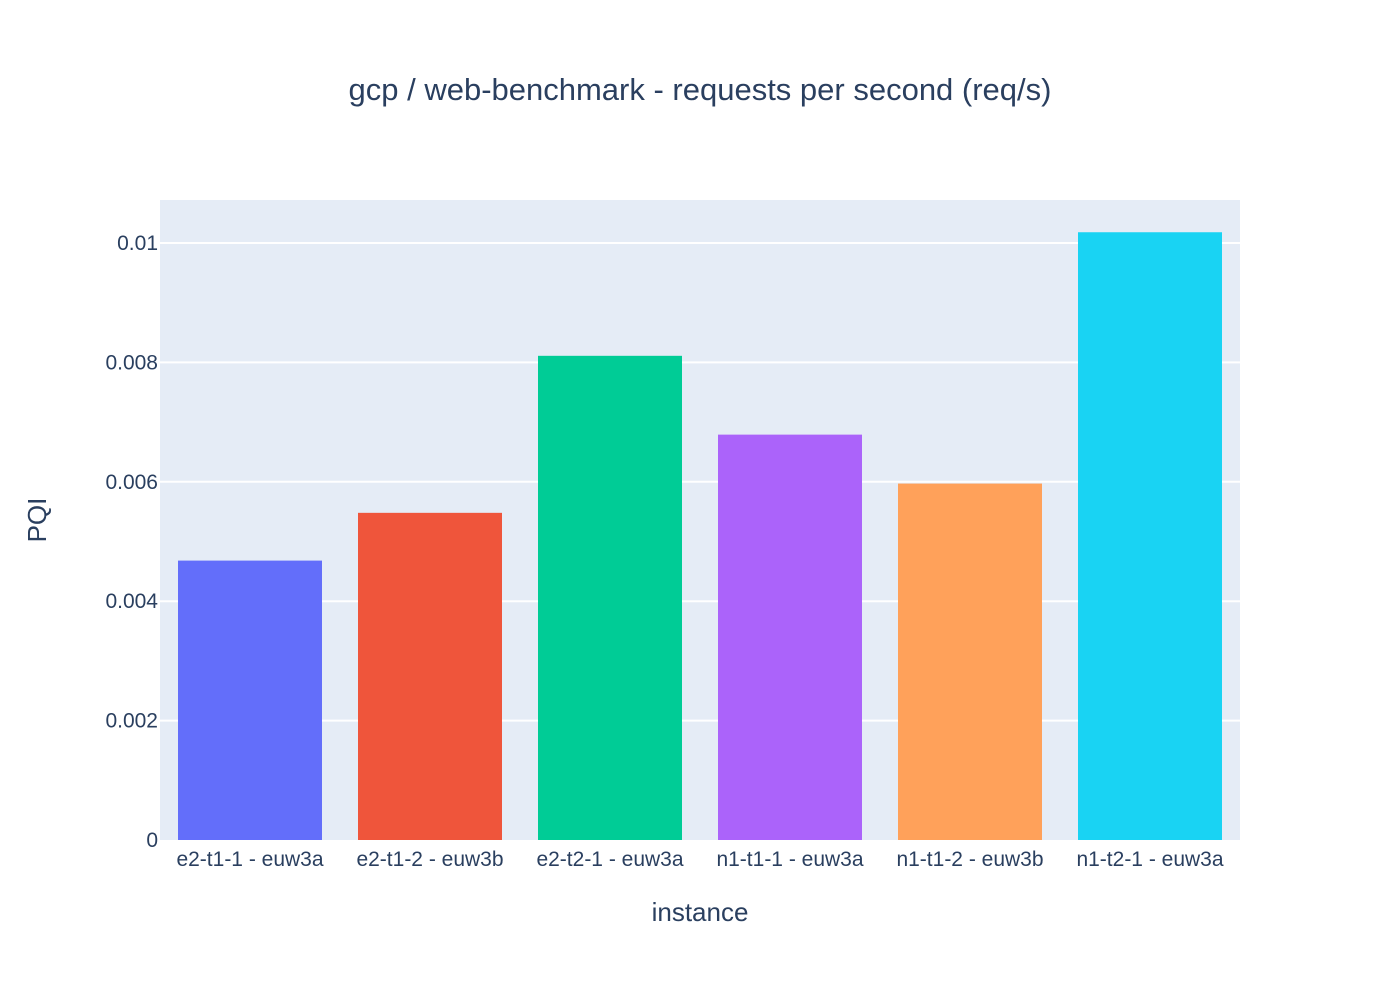 This screenshot has height=1000, width=1400. Describe the element at coordinates (137, 243) in the screenshot. I see `y-tick-label: 0.01` at that location.